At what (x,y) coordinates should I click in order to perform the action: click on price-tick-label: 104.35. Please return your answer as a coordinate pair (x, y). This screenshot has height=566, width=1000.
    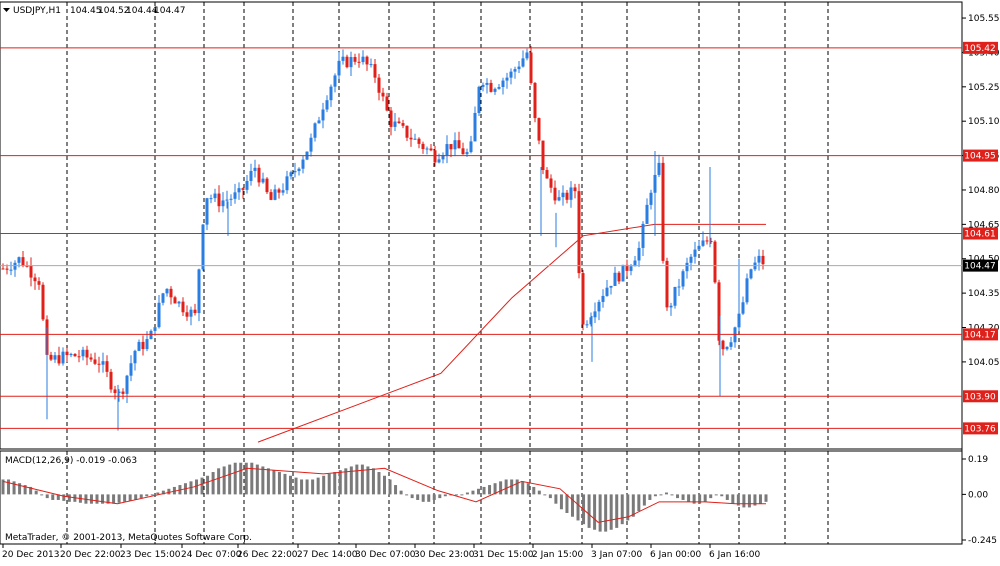
    Looking at the image, I should click on (984, 294).